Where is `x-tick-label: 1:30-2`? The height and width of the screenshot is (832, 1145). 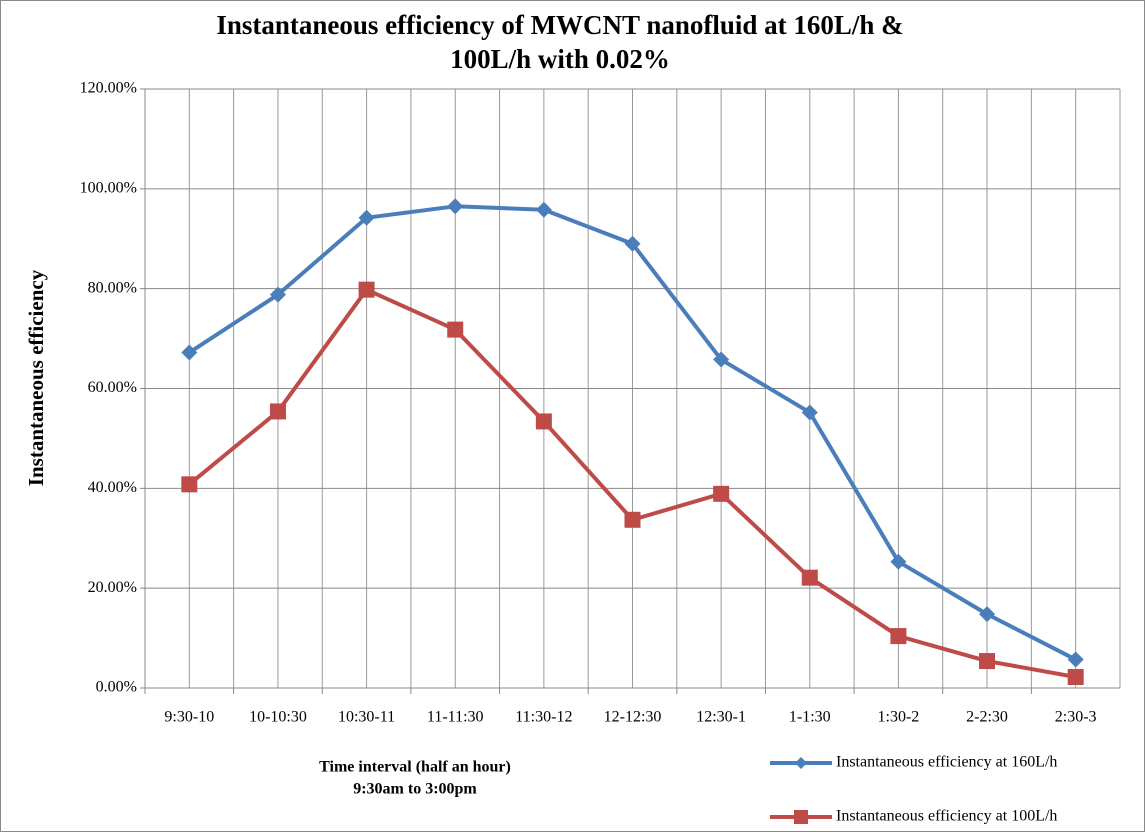
x-tick-label: 1:30-2 is located at coordinates (899, 717).